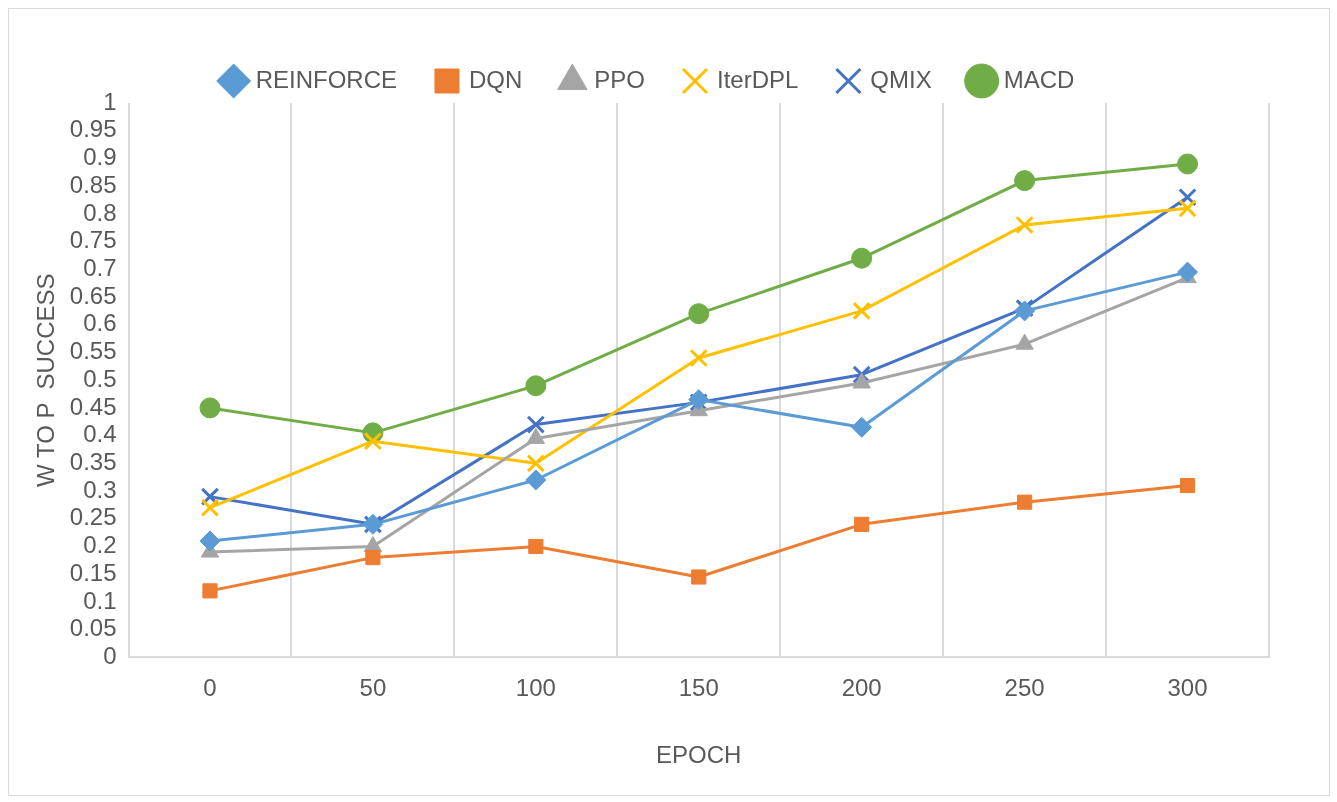  Describe the element at coordinates (1024, 688) in the screenshot. I see `x-tick-label: 250` at that location.